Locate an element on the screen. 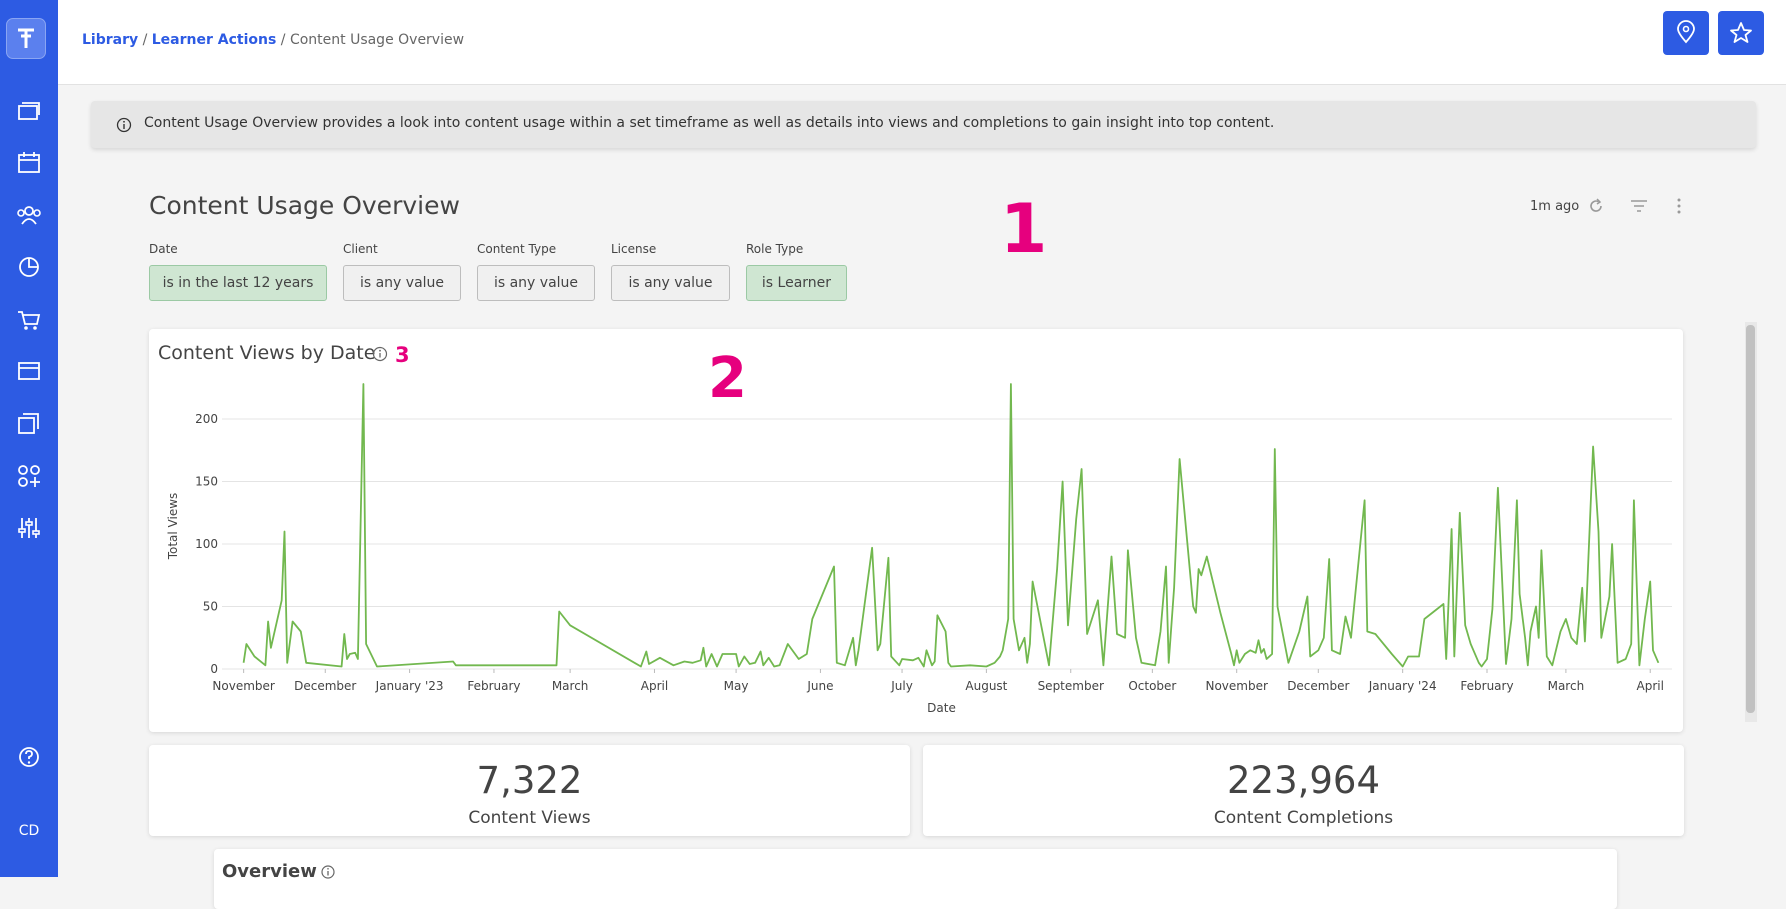 The height and width of the screenshot is (909, 1786). more-icon is located at coordinates (1679, 206).